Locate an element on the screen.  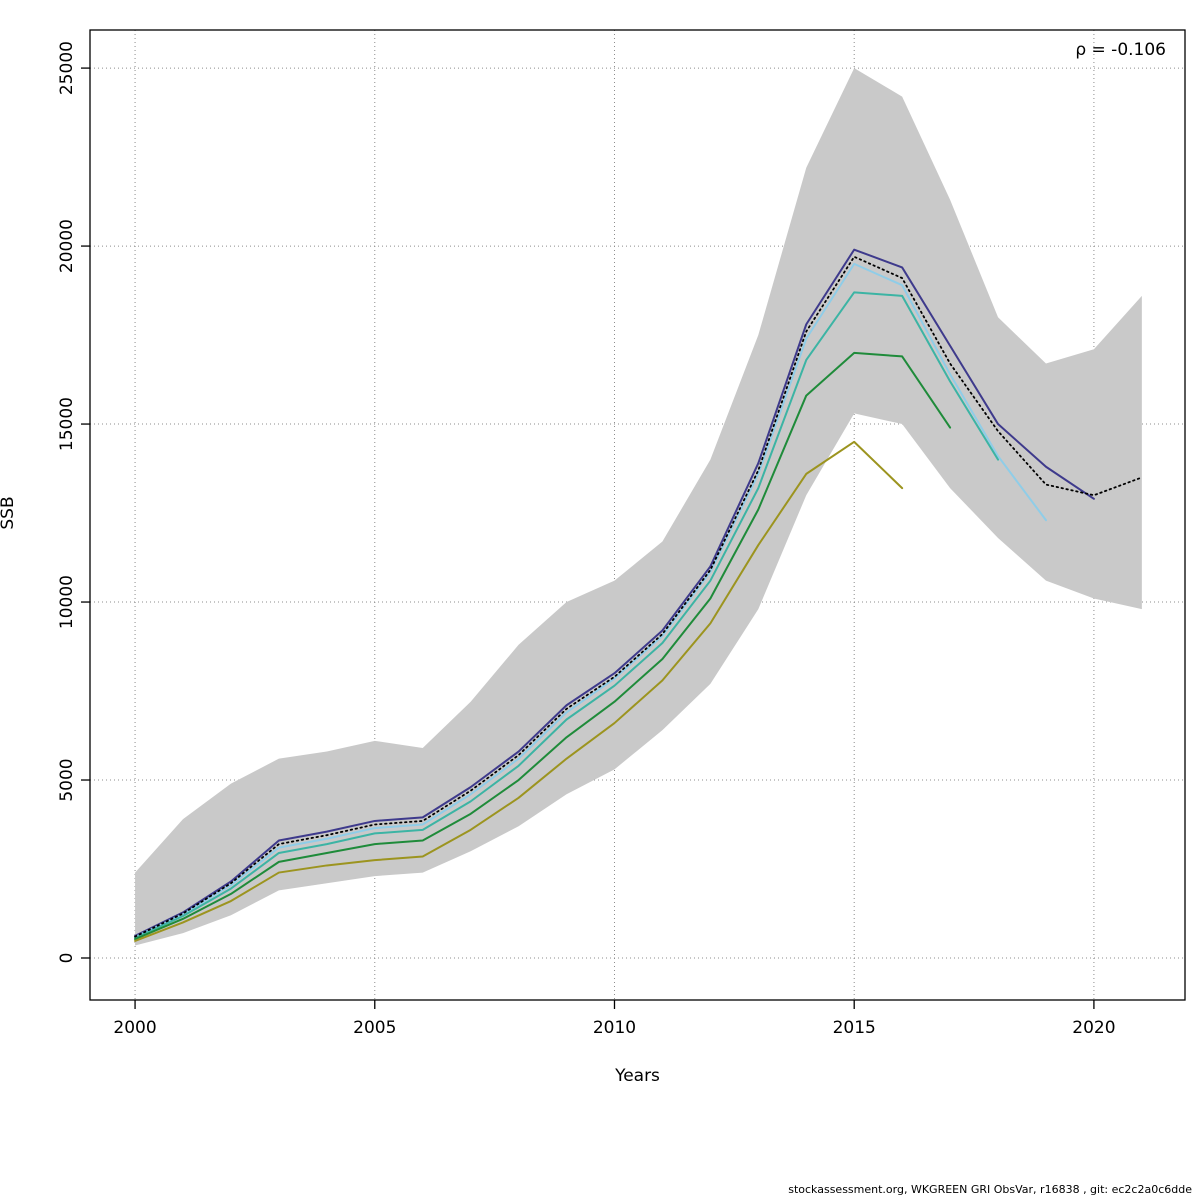
y-axis-title: SSB is located at coordinates (9, 513).